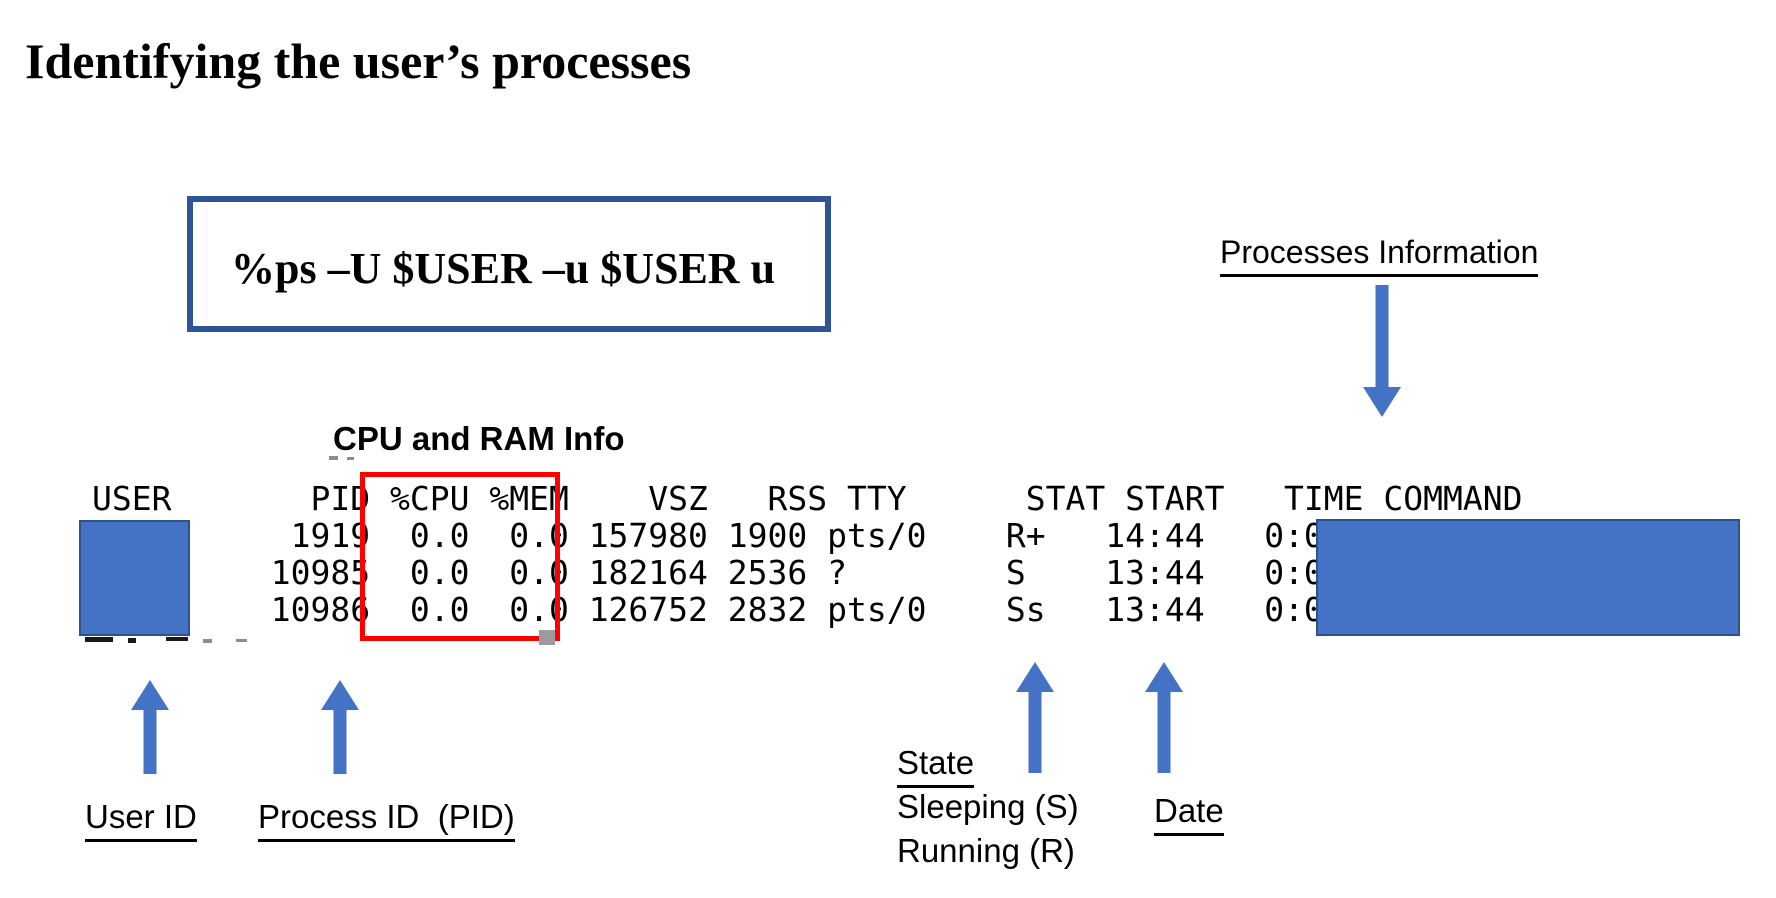 The height and width of the screenshot is (898, 1776). Describe the element at coordinates (386, 820) in the screenshot. I see `process-id-label: Process ID (PID)` at that location.